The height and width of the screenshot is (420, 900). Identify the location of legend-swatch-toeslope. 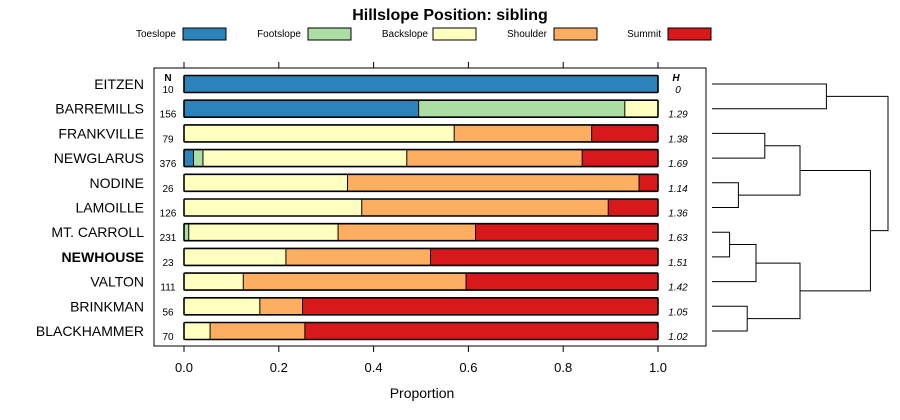
(204, 34).